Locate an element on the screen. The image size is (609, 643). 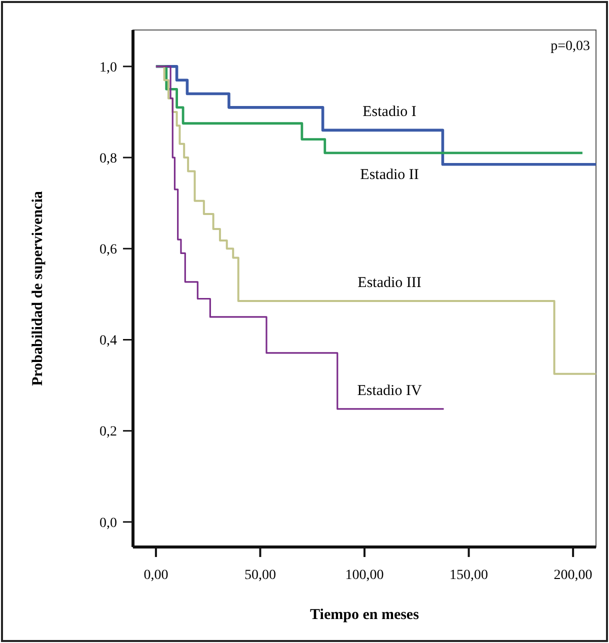
y-tick-label: 0,6 is located at coordinates (108, 250).